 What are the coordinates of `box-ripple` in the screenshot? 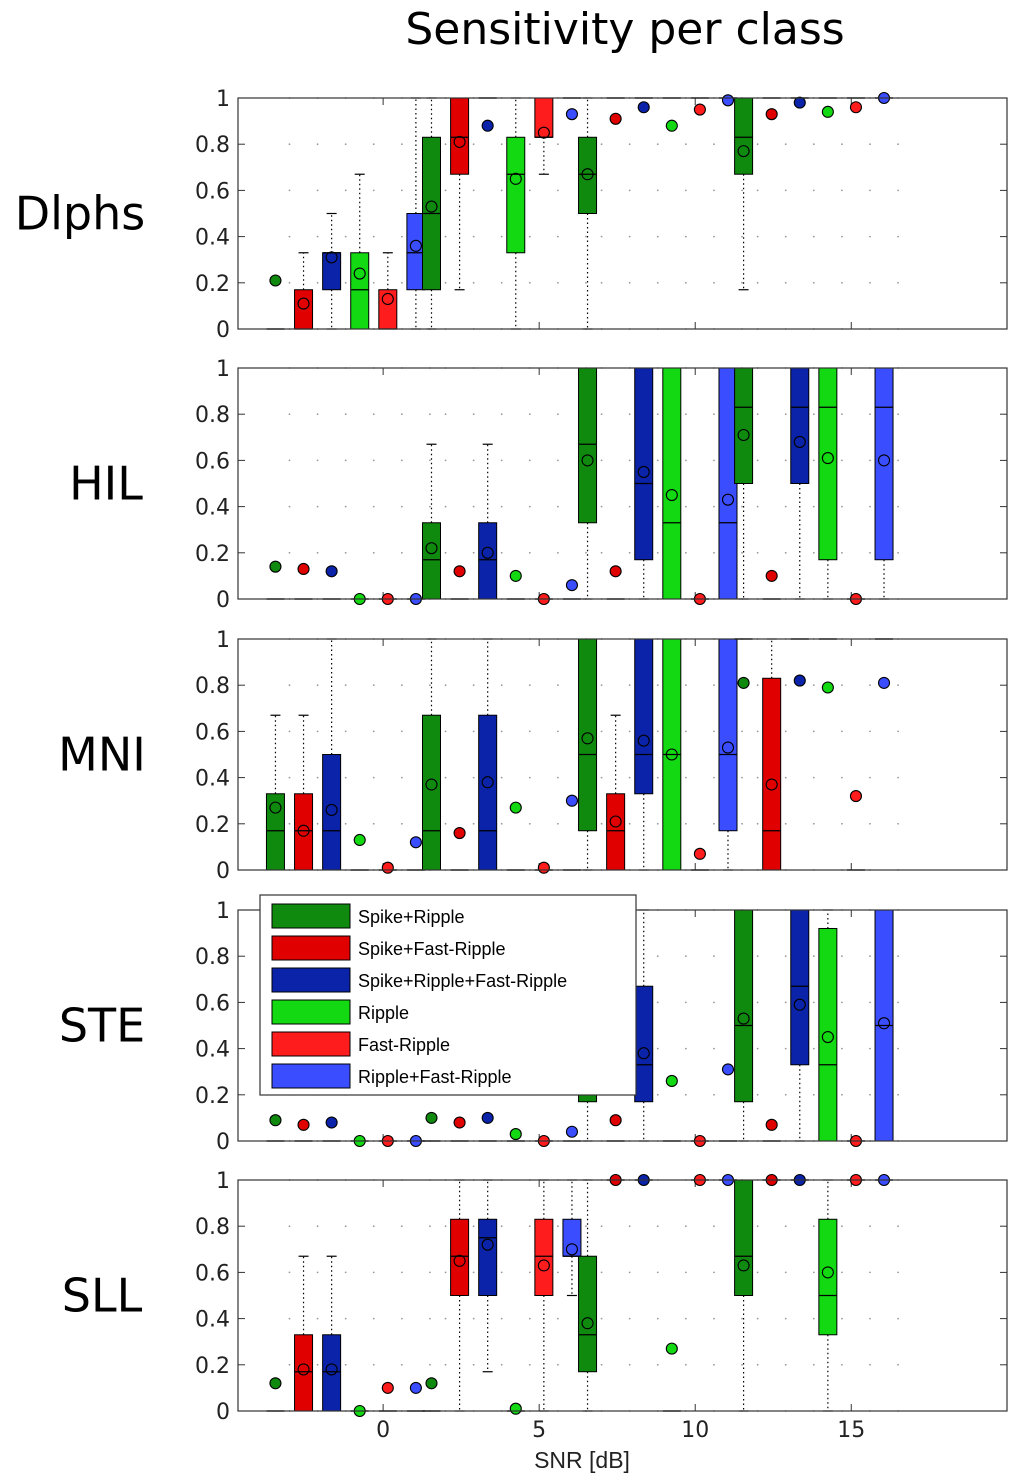 It's located at (516, 213).